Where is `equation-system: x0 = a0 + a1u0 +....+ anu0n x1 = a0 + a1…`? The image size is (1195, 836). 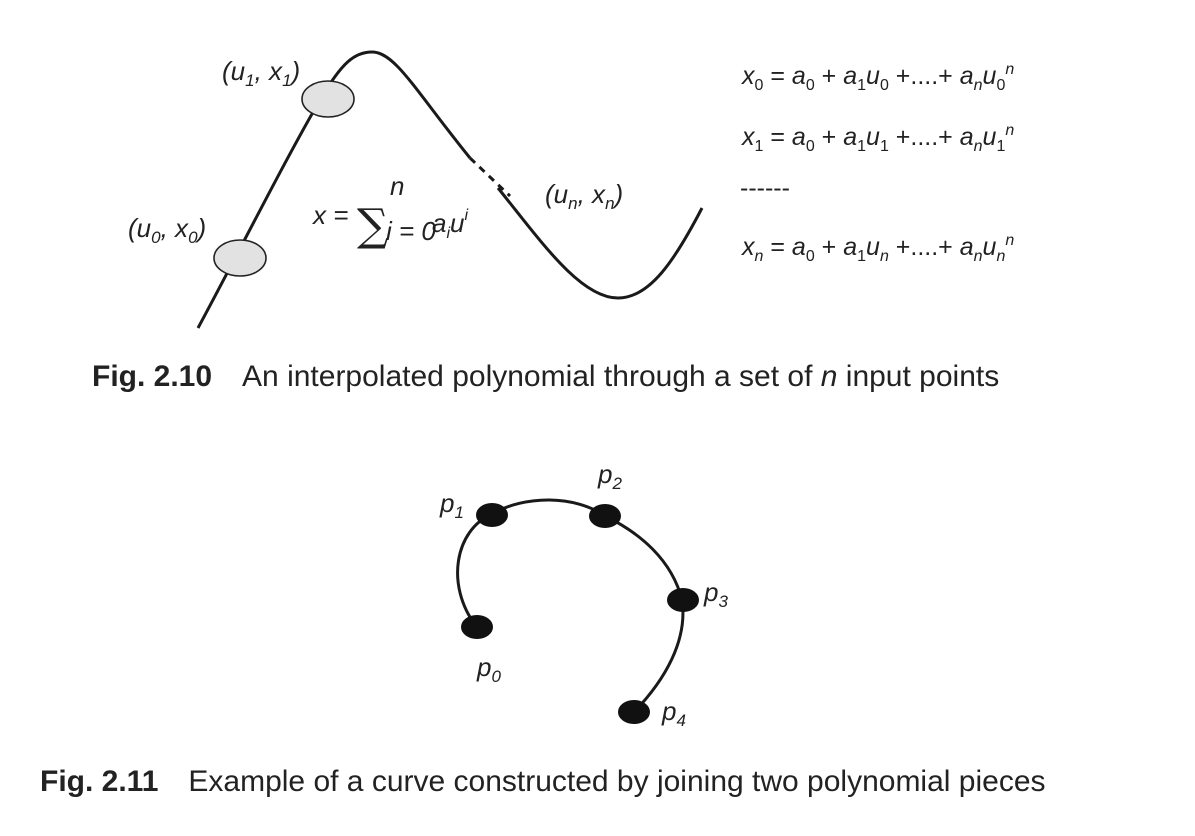
equation-system: x0 = a0 + a1u0 +....+ anu0n x1 = a0 + a1… is located at coordinates (877, 163).